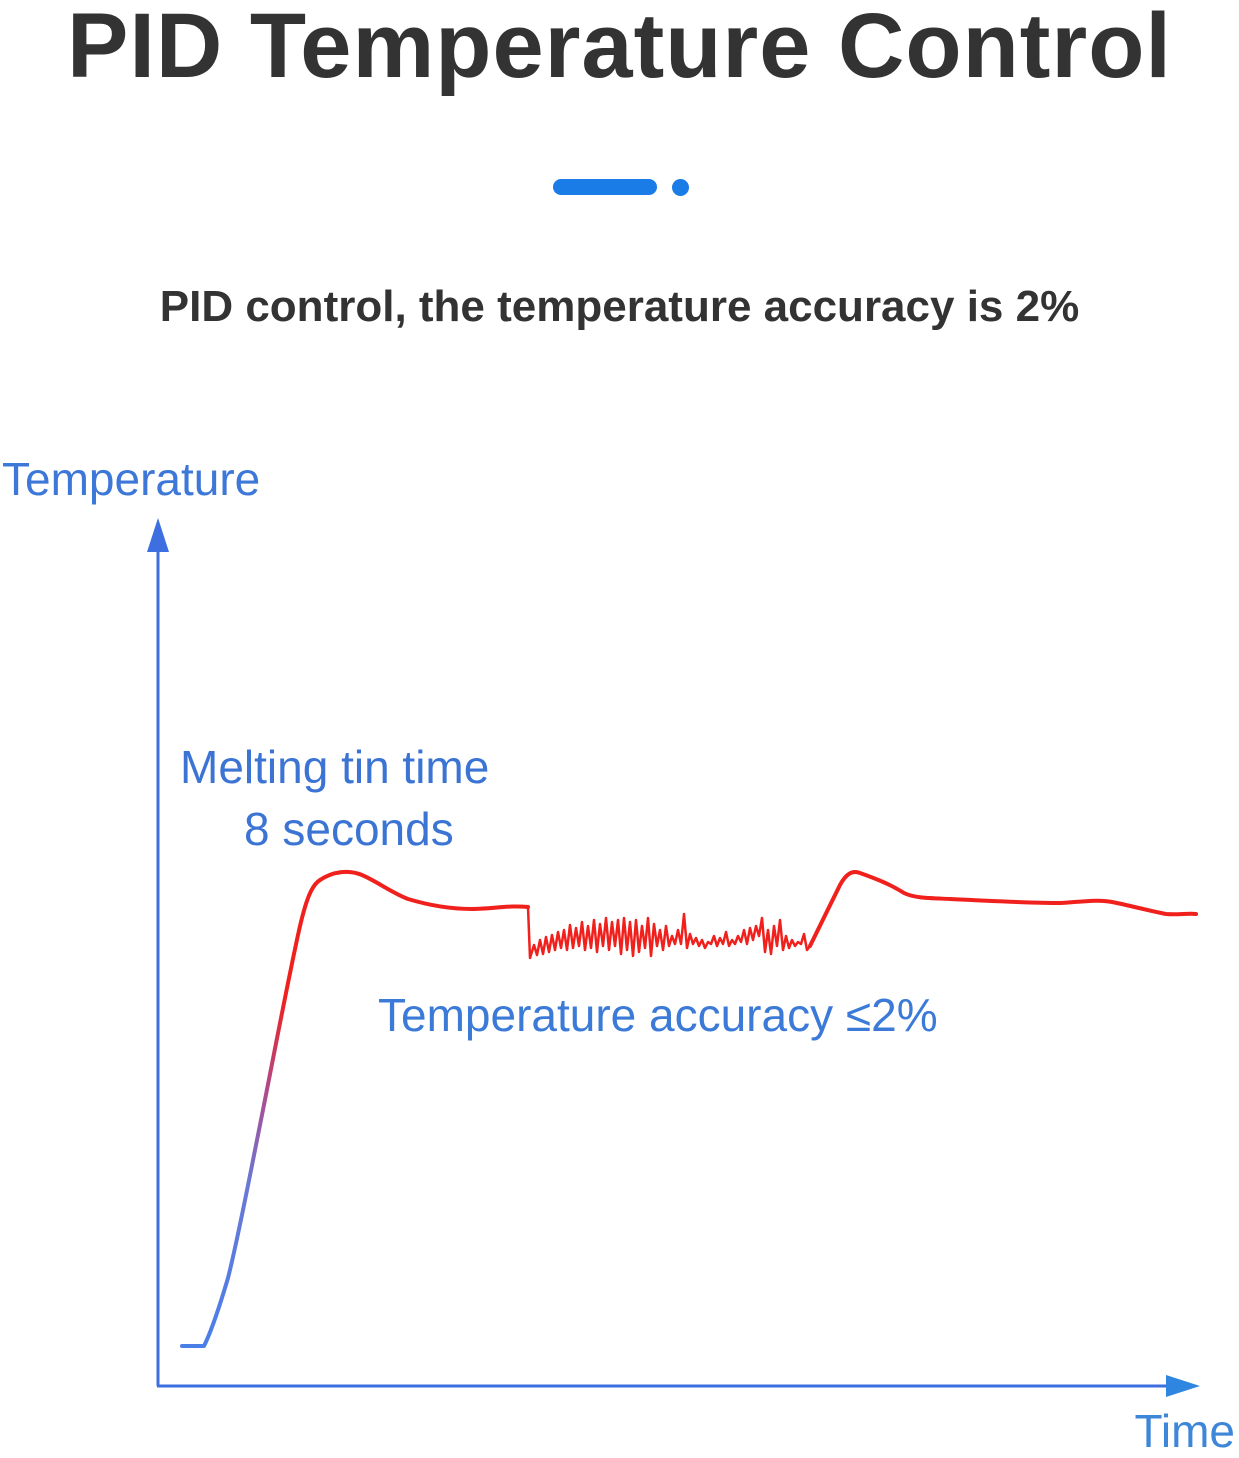 The height and width of the screenshot is (1458, 1239). What do you see at coordinates (669, 932) in the screenshot?
I see `fluctuation-curve` at bounding box center [669, 932].